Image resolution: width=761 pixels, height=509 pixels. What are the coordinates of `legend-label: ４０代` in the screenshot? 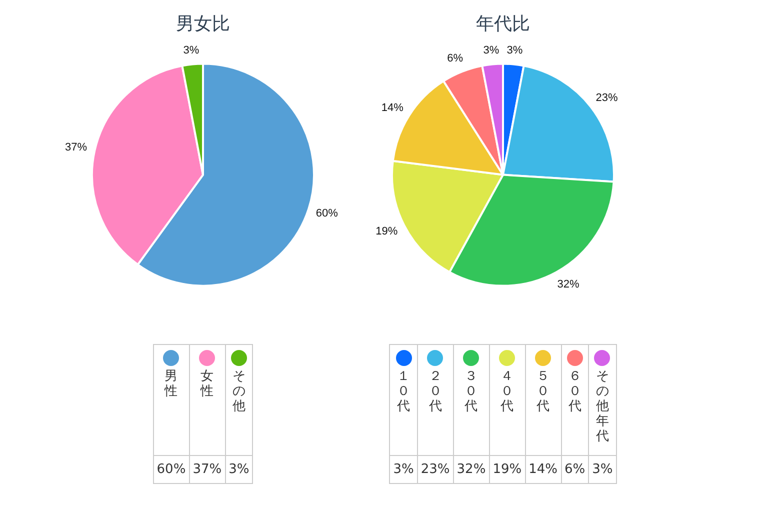 It's located at (507, 391).